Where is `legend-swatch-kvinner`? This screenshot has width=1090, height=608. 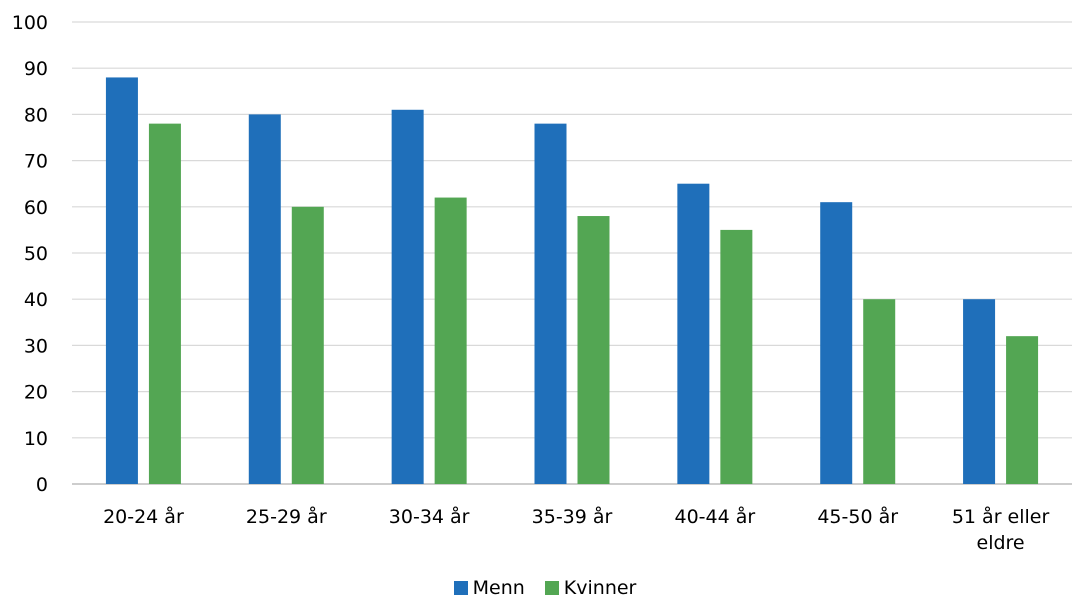 legend-swatch-kvinner is located at coordinates (551, 588).